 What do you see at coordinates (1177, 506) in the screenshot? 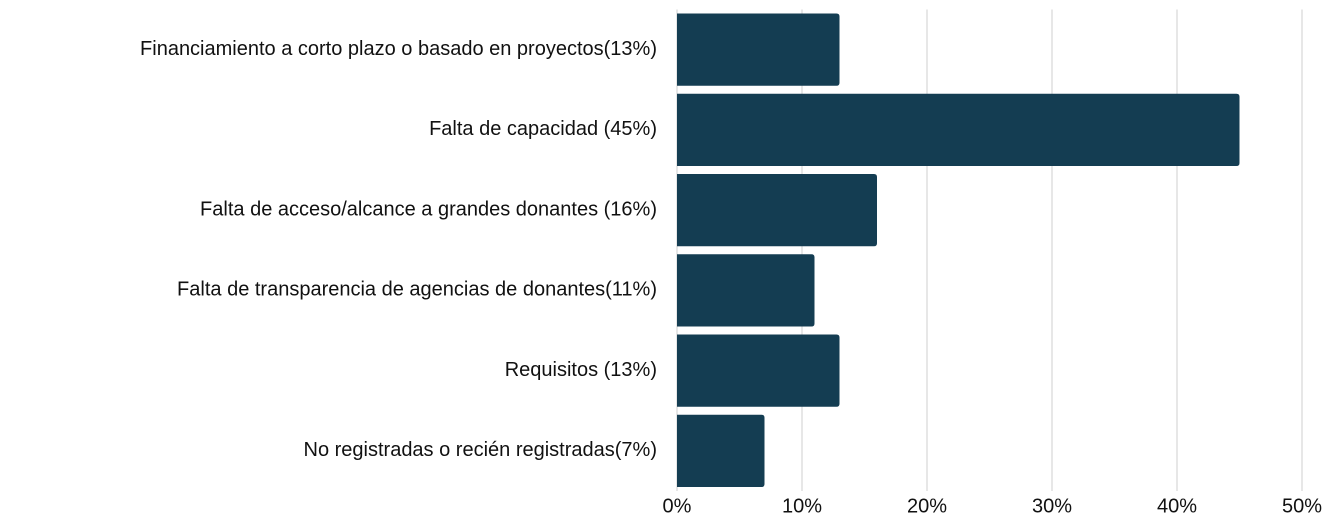
I see `x-tick-label: 40%` at bounding box center [1177, 506].